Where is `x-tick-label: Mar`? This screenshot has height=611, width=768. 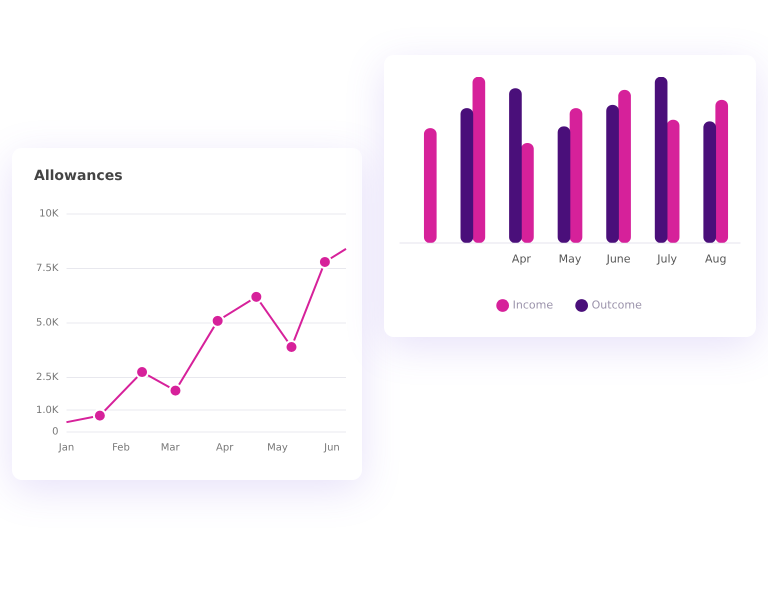 x-tick-label: Mar is located at coordinates (170, 448).